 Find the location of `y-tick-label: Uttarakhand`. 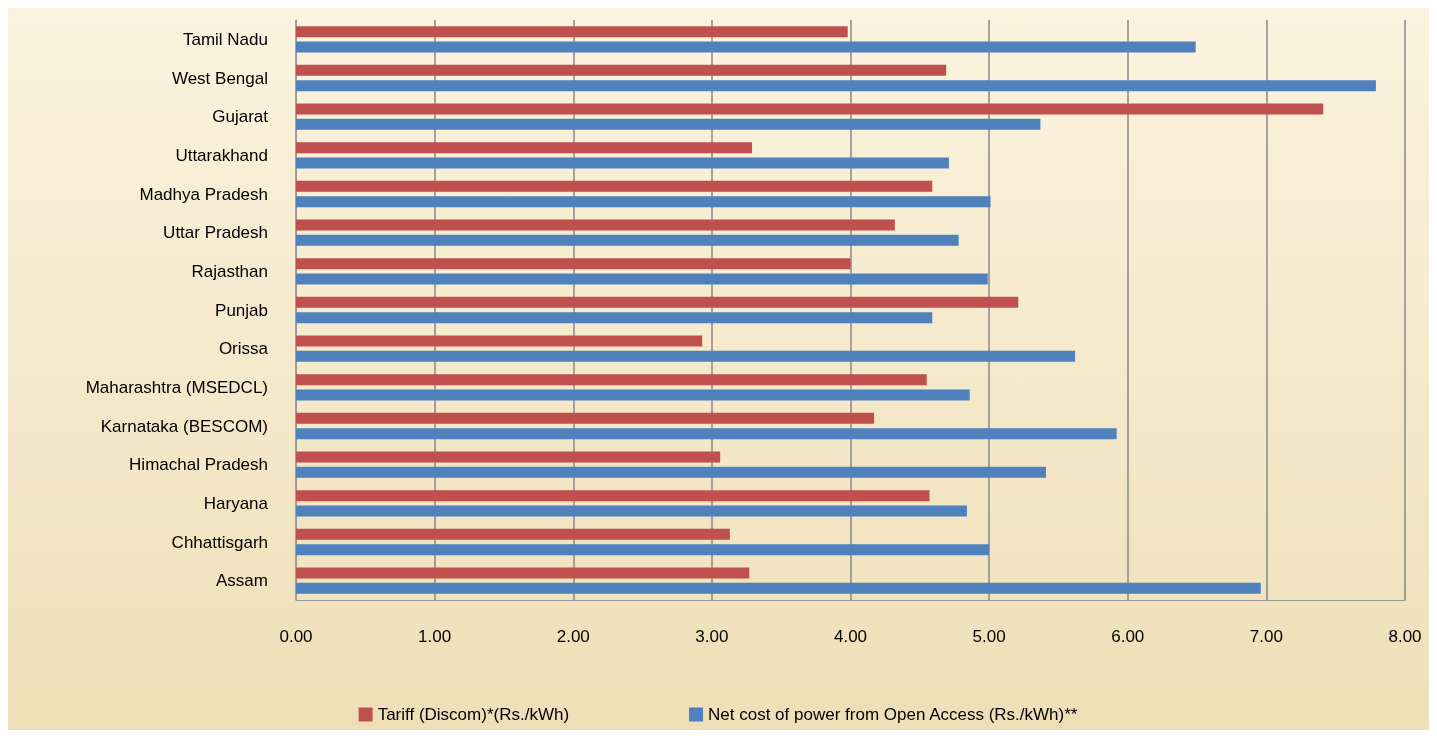

y-tick-label: Uttarakhand is located at coordinates (221, 155).